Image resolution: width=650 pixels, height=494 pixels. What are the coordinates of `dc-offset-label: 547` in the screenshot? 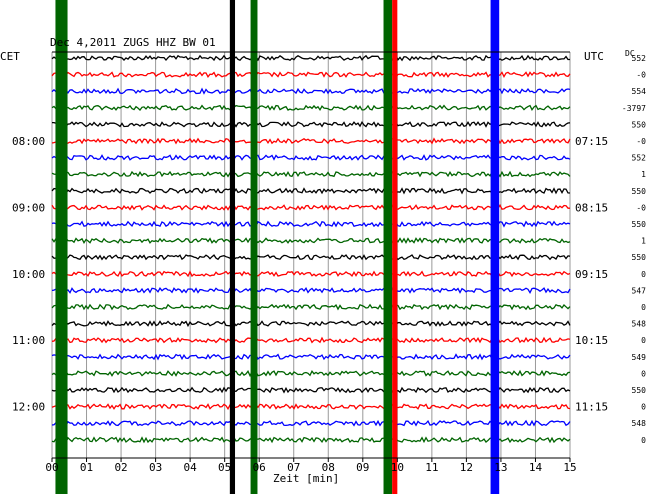 It's located at (639, 290).